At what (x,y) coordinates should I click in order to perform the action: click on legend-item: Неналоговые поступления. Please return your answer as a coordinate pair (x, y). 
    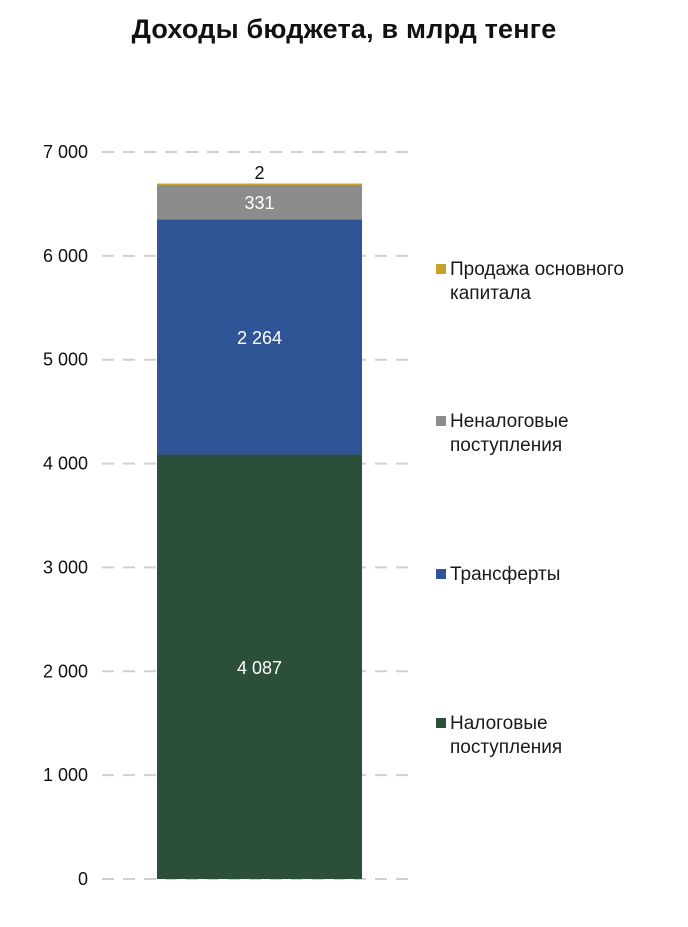
    Looking at the image, I should click on (502, 433).